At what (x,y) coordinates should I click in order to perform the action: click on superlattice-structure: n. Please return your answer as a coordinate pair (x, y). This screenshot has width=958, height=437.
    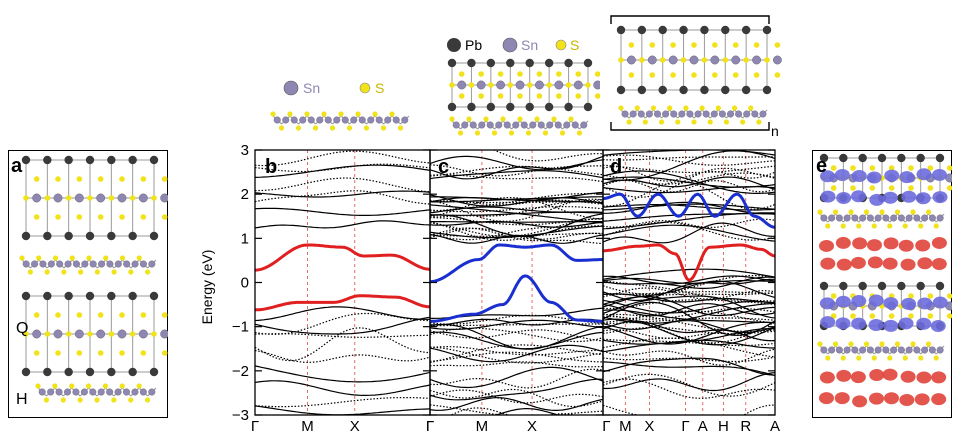
    Looking at the image, I should click on (696, 76).